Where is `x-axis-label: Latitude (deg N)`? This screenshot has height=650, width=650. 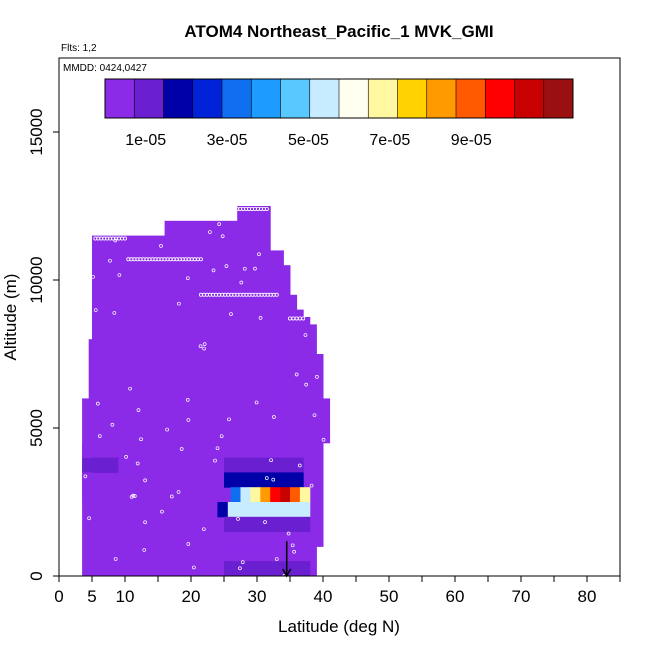
x-axis-label: Latitude (deg N) is located at coordinates (339, 626).